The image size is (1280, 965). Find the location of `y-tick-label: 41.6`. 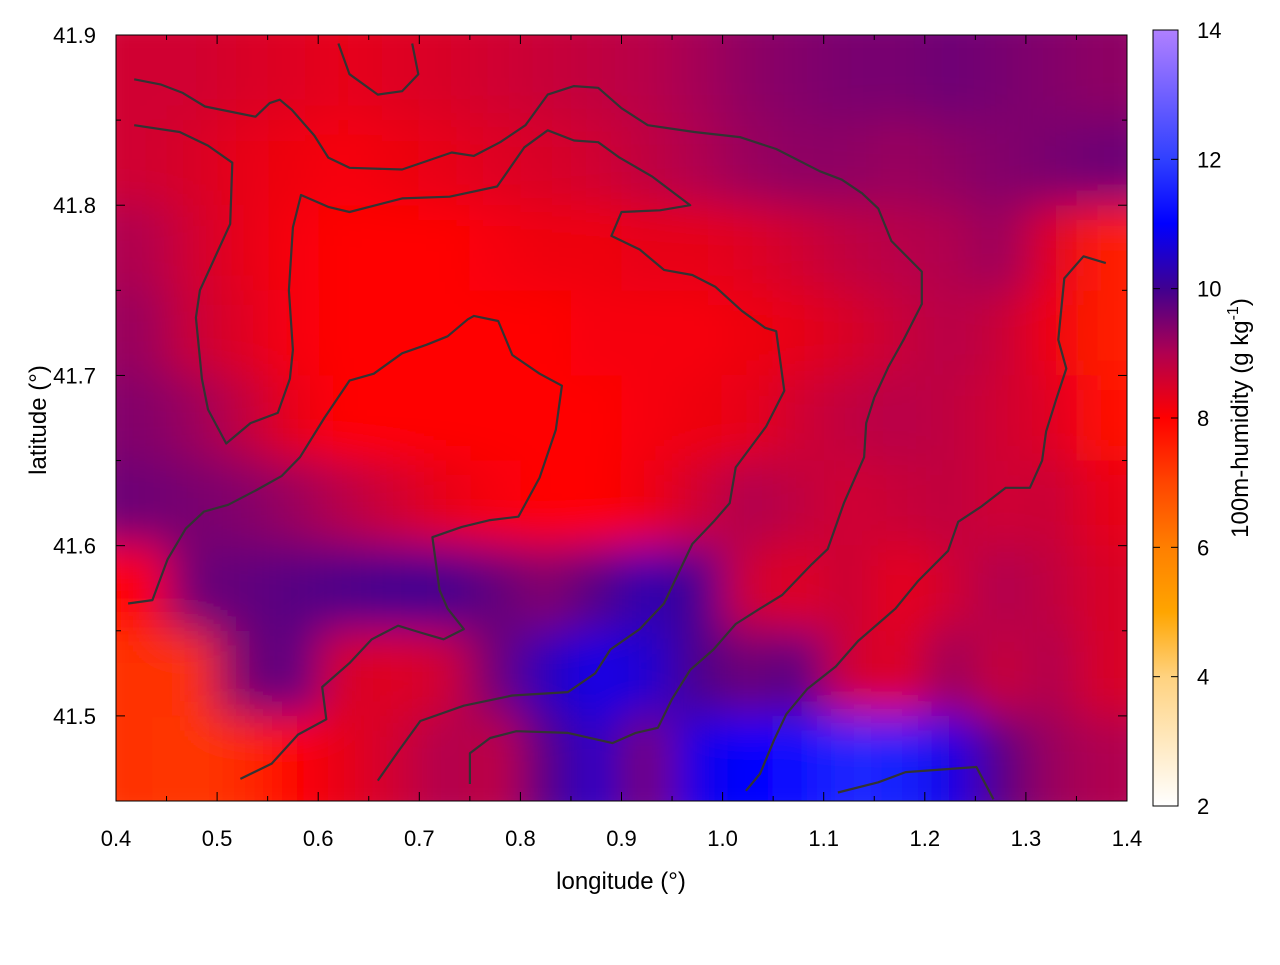

y-tick-label: 41.6 is located at coordinates (74, 546).